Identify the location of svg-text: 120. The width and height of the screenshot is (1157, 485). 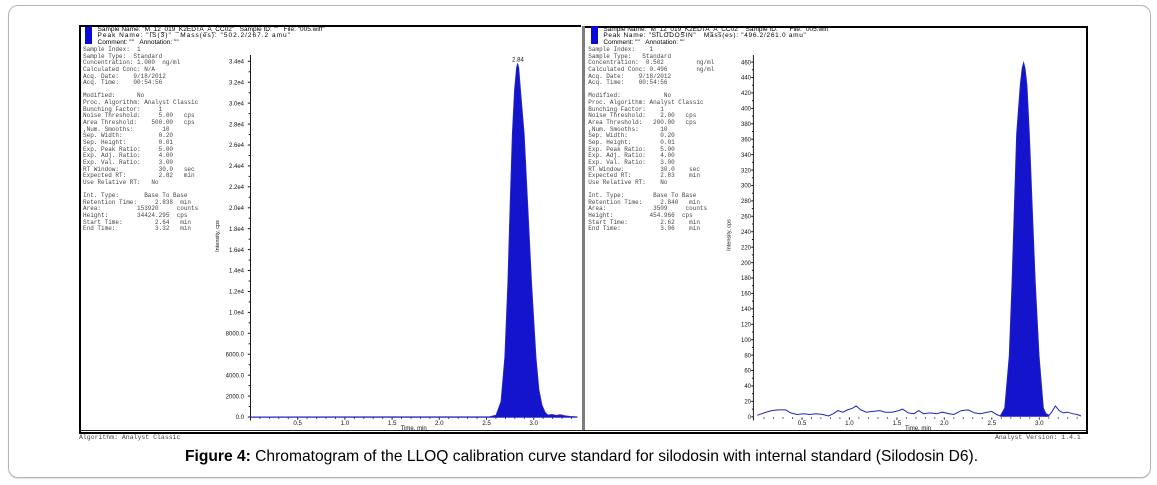
(746, 326).